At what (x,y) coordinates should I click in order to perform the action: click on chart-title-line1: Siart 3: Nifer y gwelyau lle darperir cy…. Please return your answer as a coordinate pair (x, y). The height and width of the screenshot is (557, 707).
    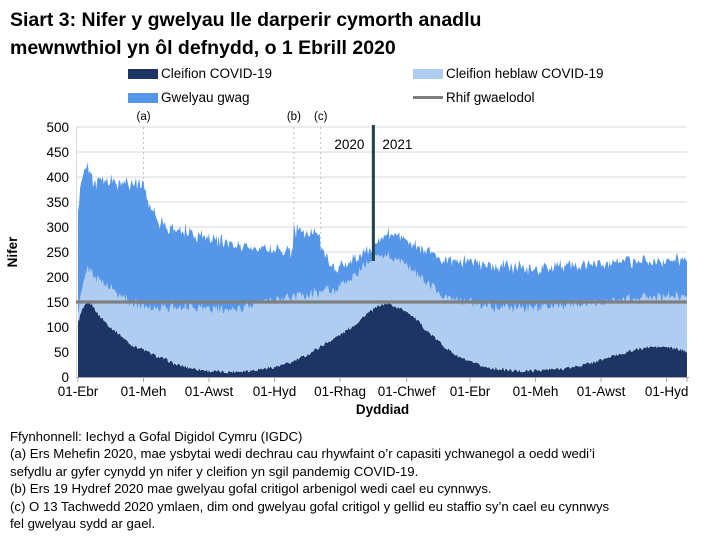
    Looking at the image, I should click on (246, 20).